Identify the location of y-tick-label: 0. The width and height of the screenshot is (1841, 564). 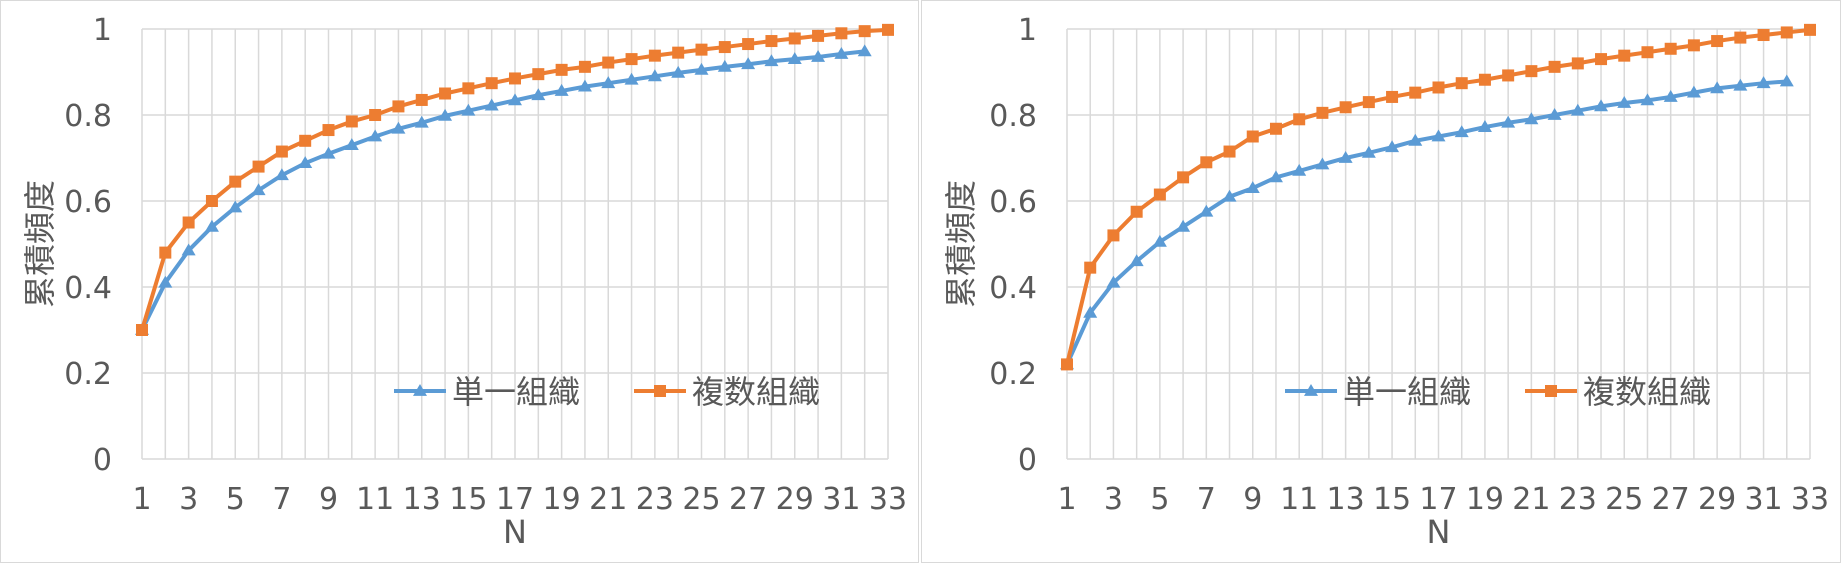
(102, 460).